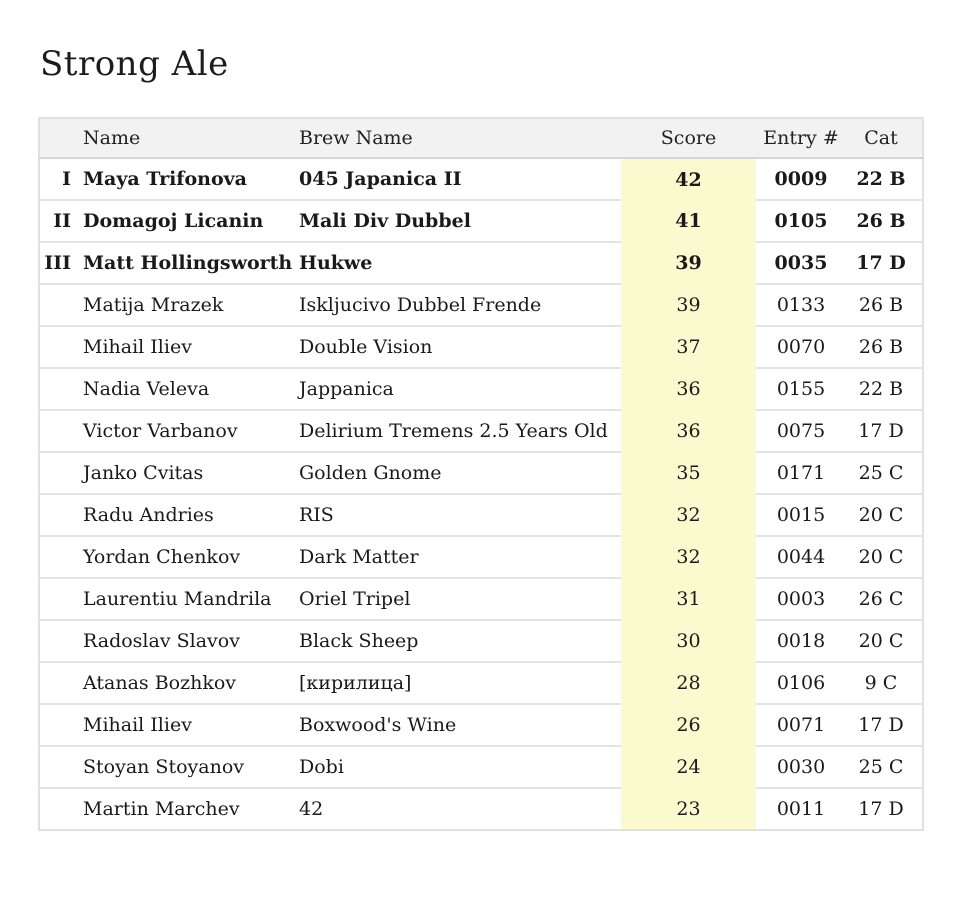 This screenshot has height=913, width=960. I want to click on table-row: Stoyan Stoyanov Dobi 24 0030 25 C, so click(481, 767).